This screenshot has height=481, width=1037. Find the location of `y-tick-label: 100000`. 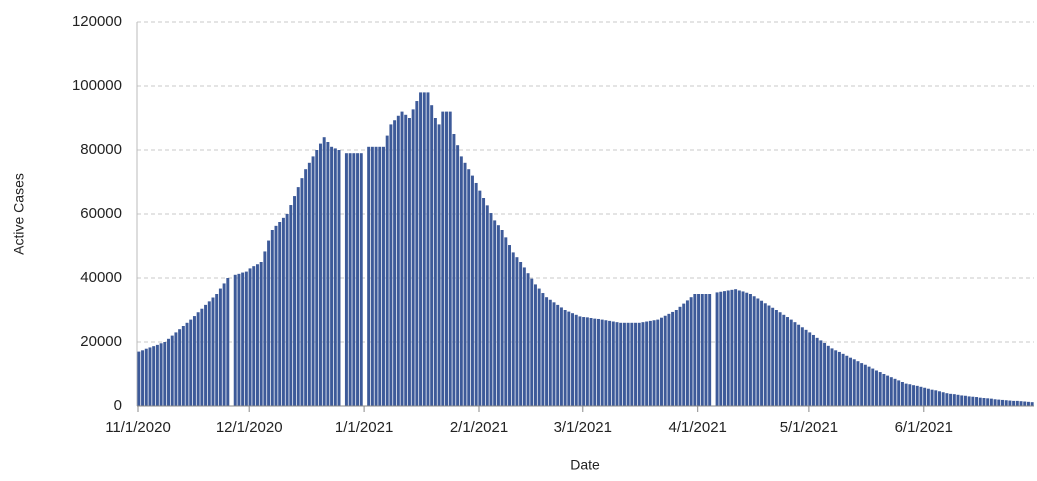

y-tick-label: 100000 is located at coordinates (97, 85).